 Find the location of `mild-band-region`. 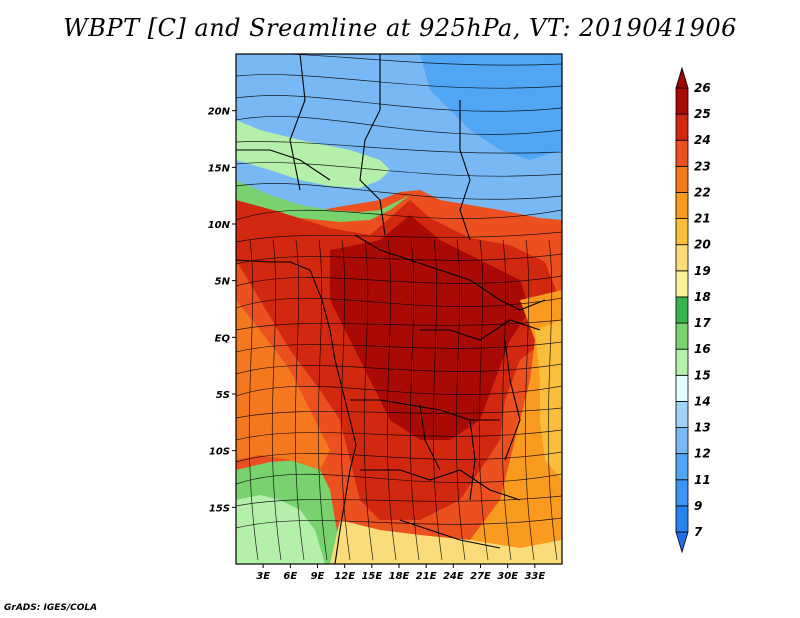

mild-band-region is located at coordinates (313, 154).